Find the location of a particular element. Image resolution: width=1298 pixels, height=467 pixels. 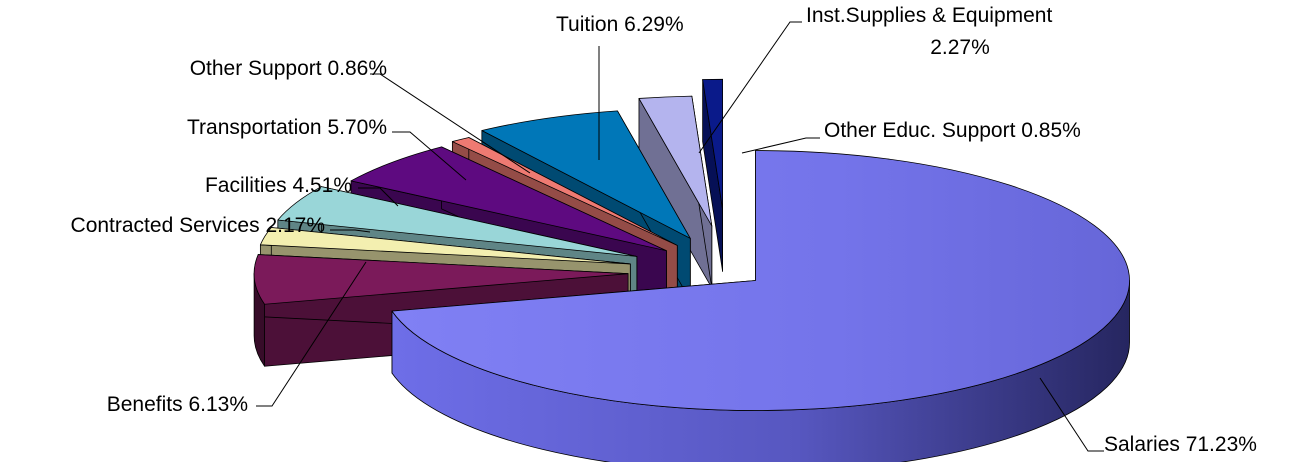

slice-inst-supplies-equipment is located at coordinates (675, 192).